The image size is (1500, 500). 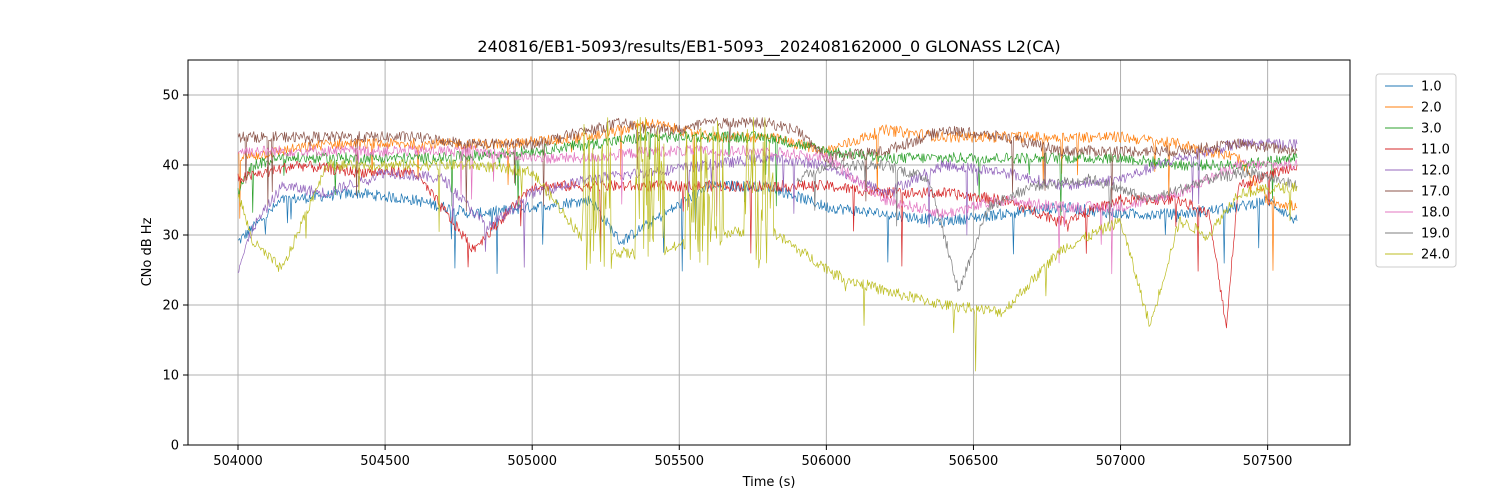 What do you see at coordinates (769, 482) in the screenshot?
I see `x-axis-label: Time (s)` at bounding box center [769, 482].